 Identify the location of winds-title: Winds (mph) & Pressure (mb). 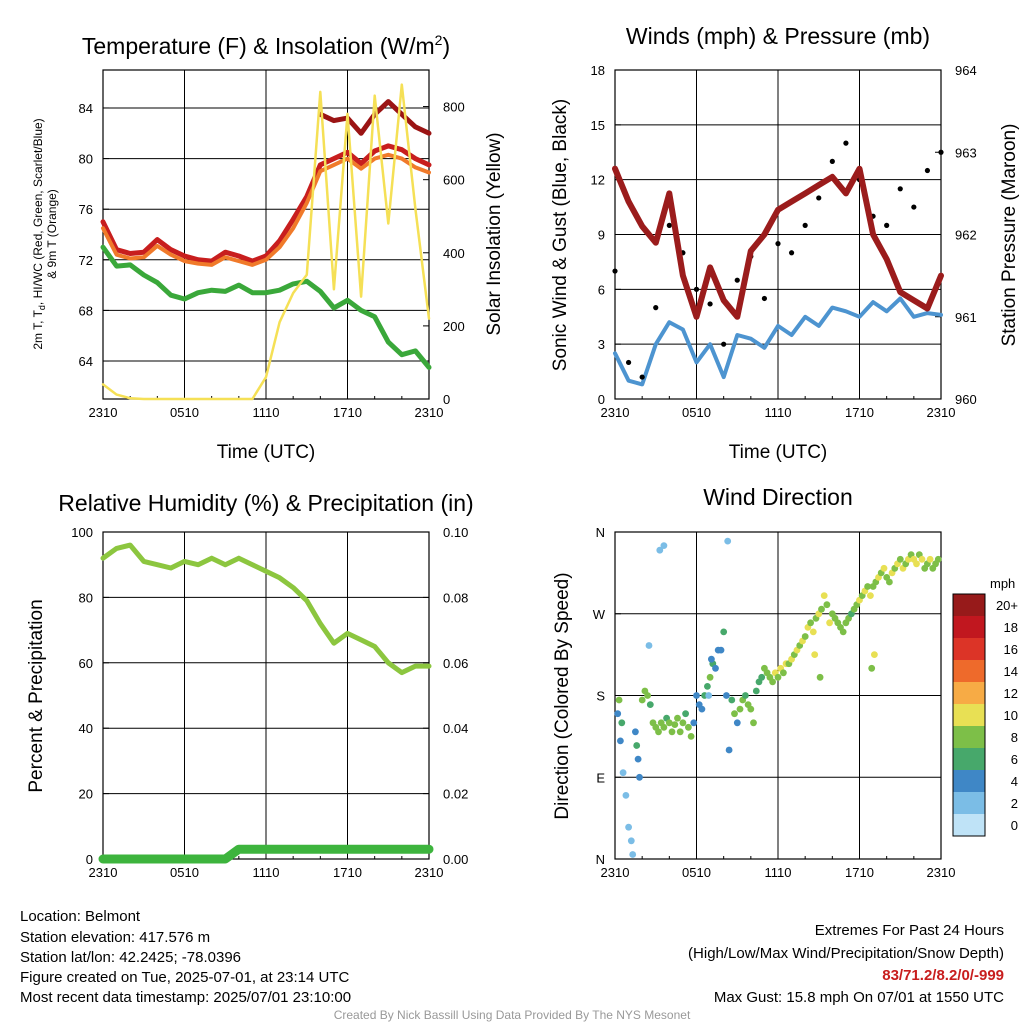
(778, 36).